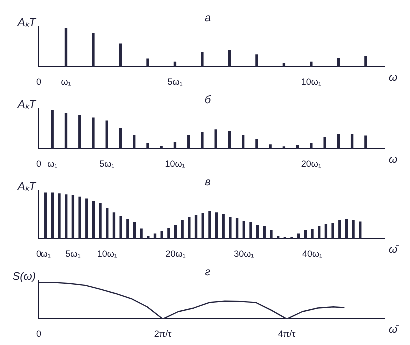 The image size is (410, 345). What do you see at coordinates (24, 276) in the screenshot?
I see `y-axis-title: S(ω)` at bounding box center [24, 276].